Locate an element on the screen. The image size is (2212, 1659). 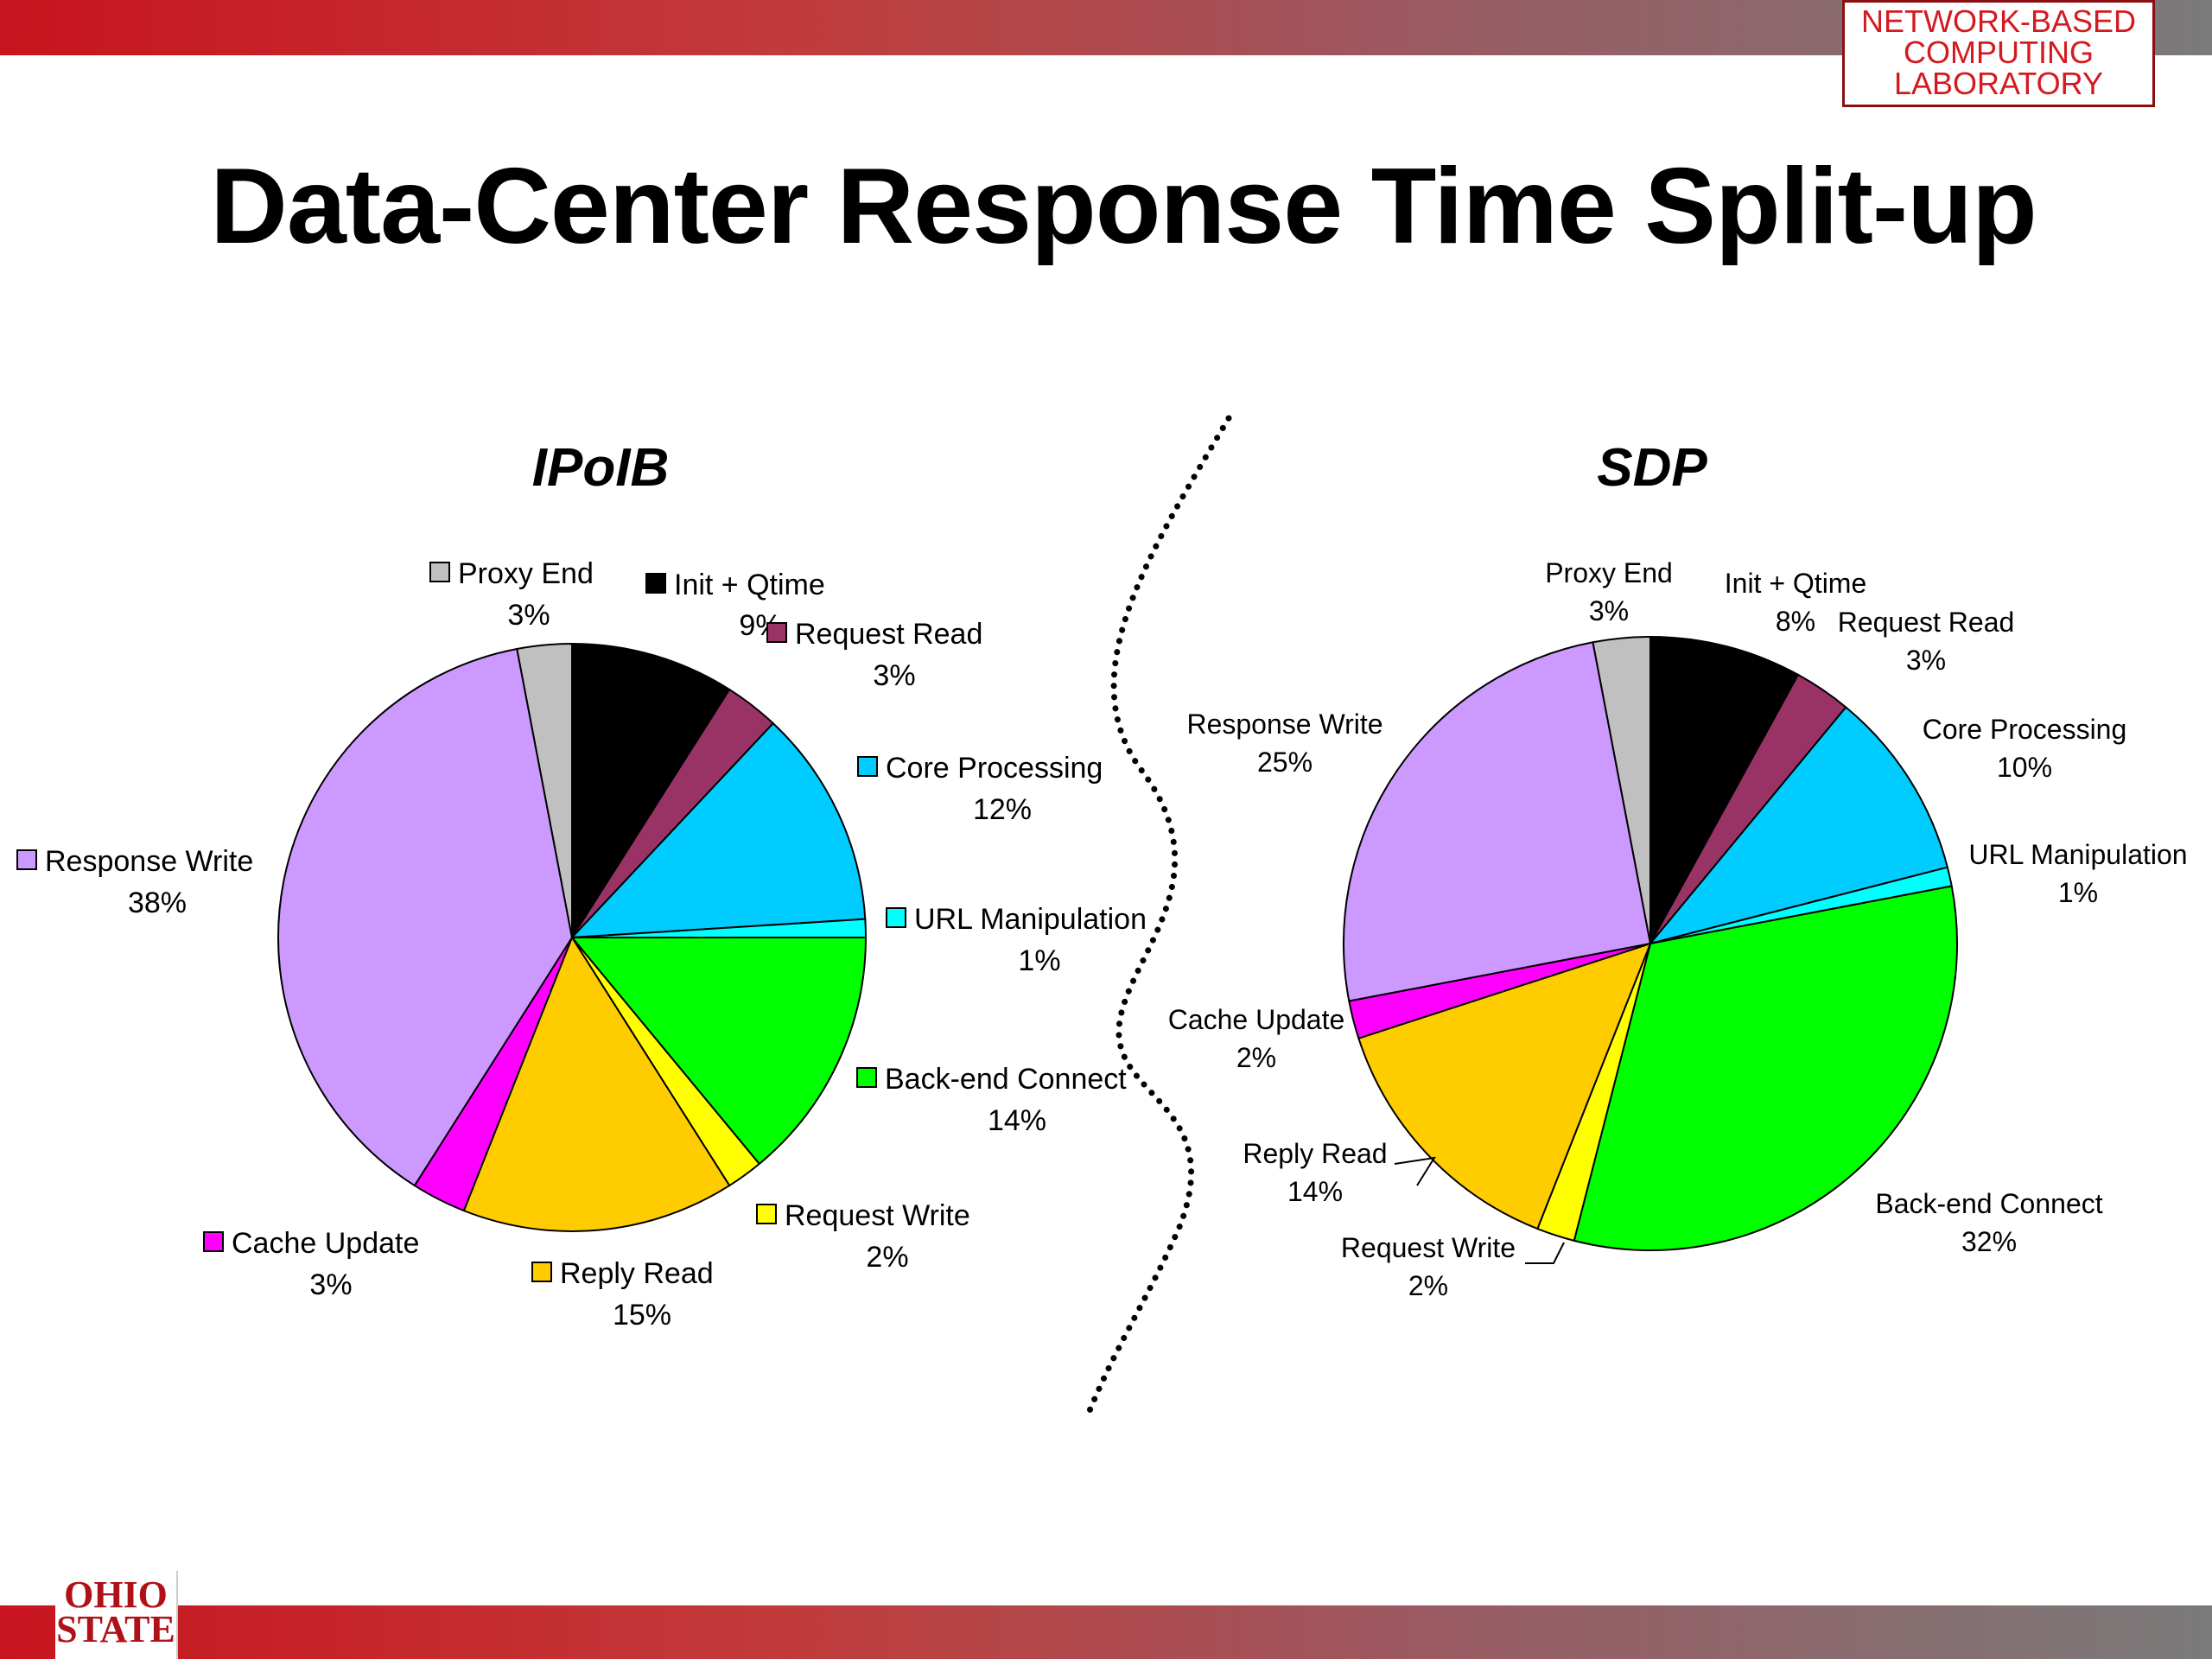
chart-1-pct-back-end-connect: 32% is located at coordinates (1989, 1241).